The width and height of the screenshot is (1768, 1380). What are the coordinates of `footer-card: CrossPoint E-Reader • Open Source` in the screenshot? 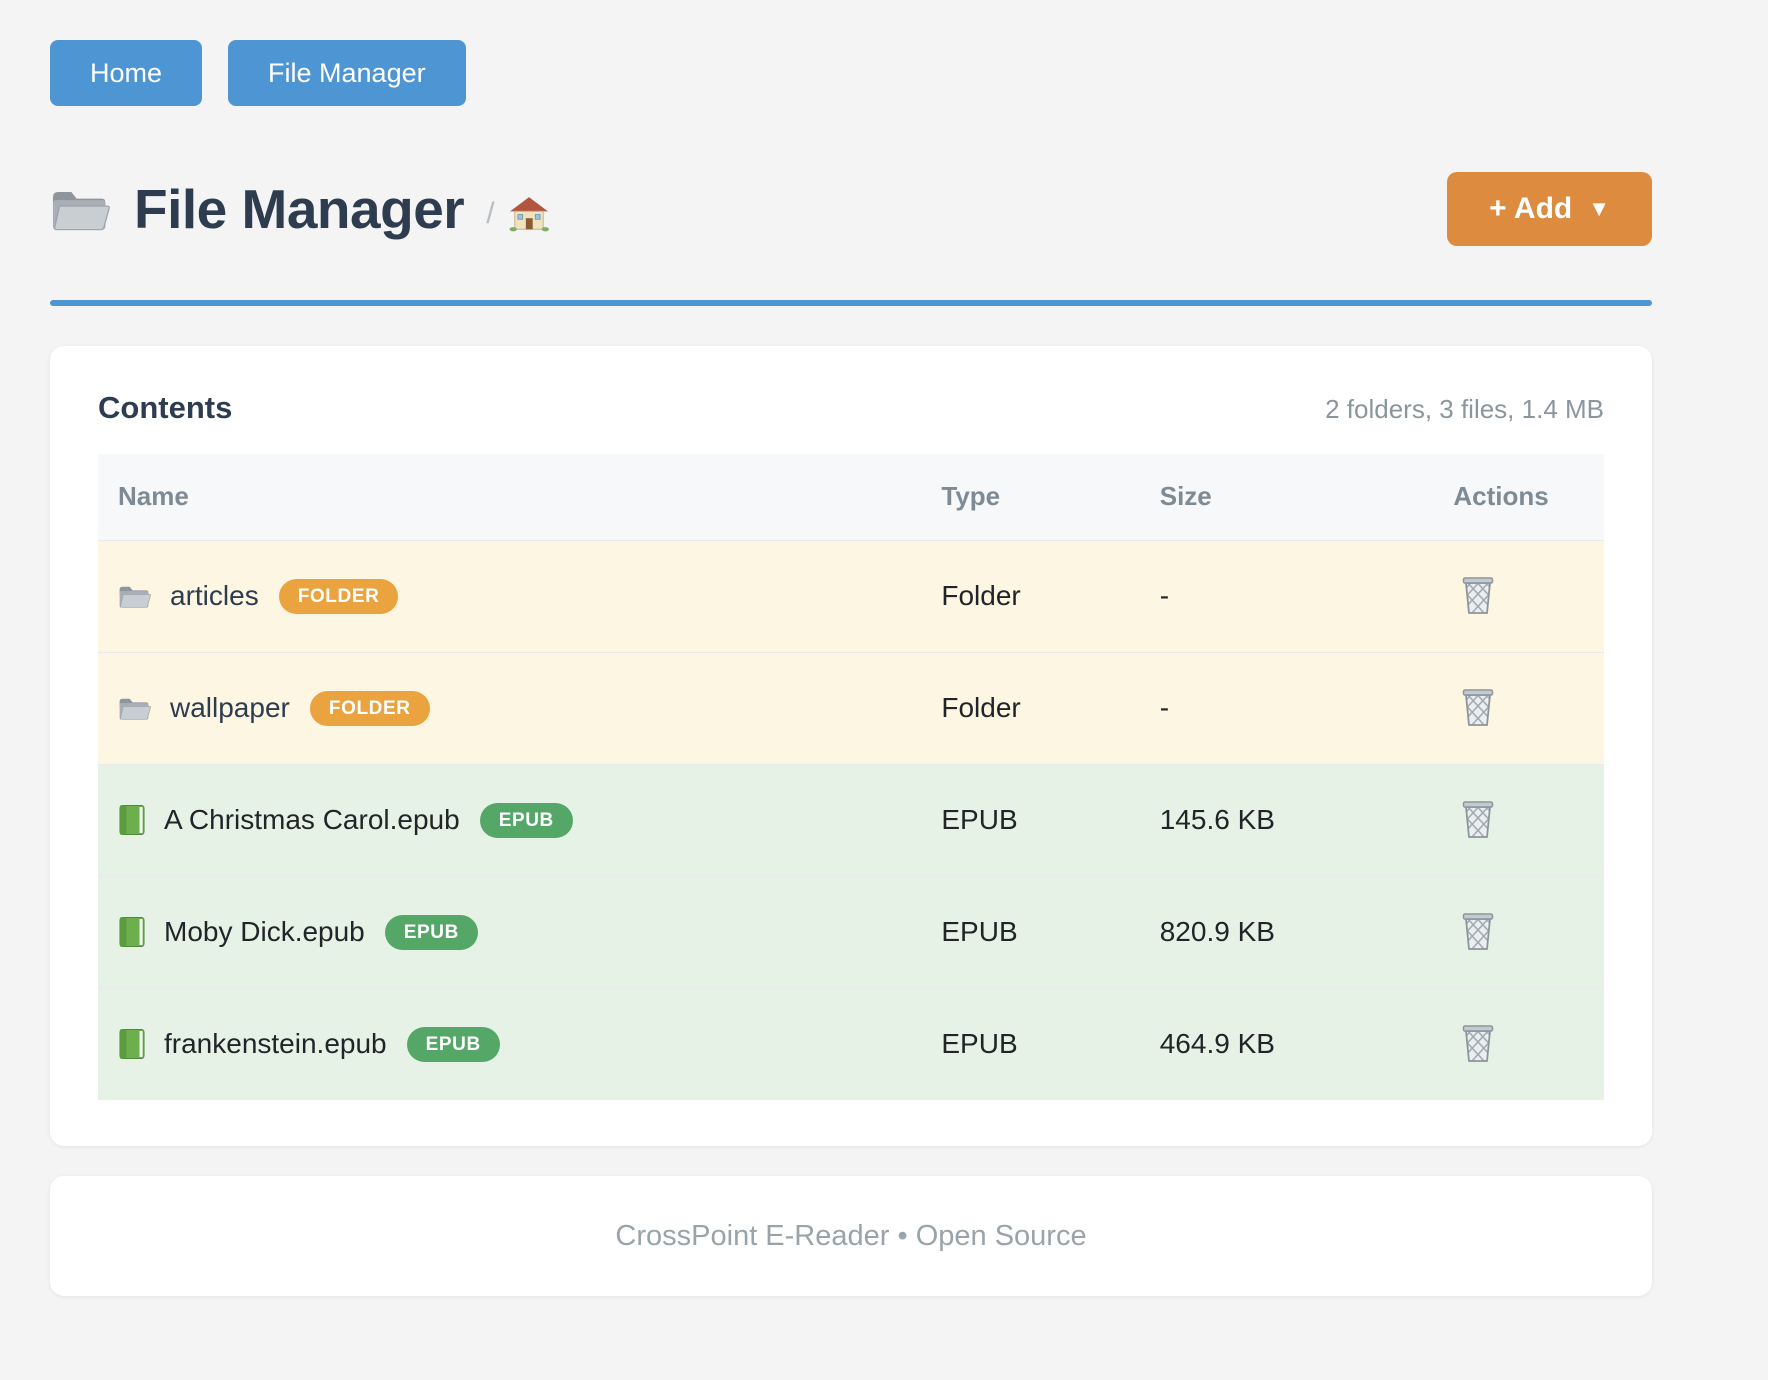 It's located at (851, 1236).